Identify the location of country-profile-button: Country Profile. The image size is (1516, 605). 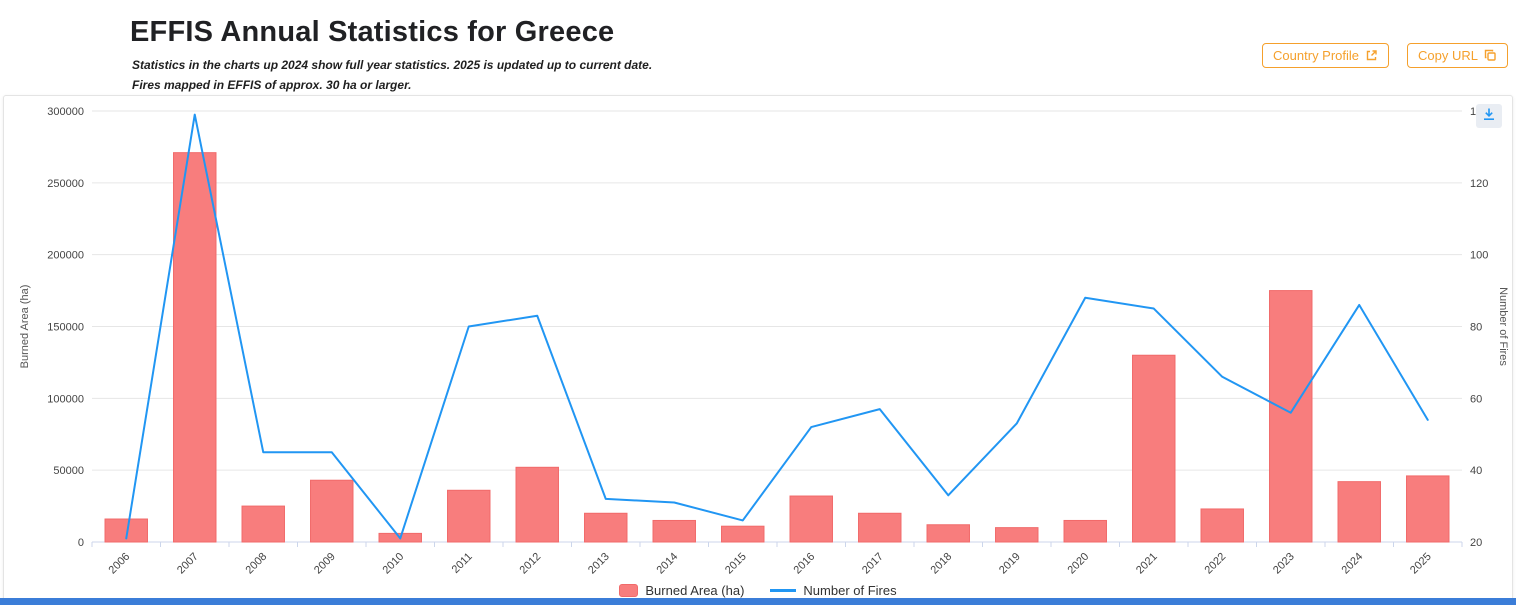
(1326, 55).